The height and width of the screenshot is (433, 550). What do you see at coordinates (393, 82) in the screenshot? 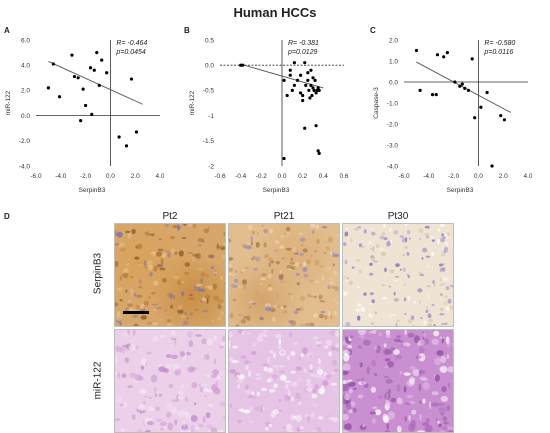
I see `y-tick-label: 0.0` at bounding box center [393, 82].